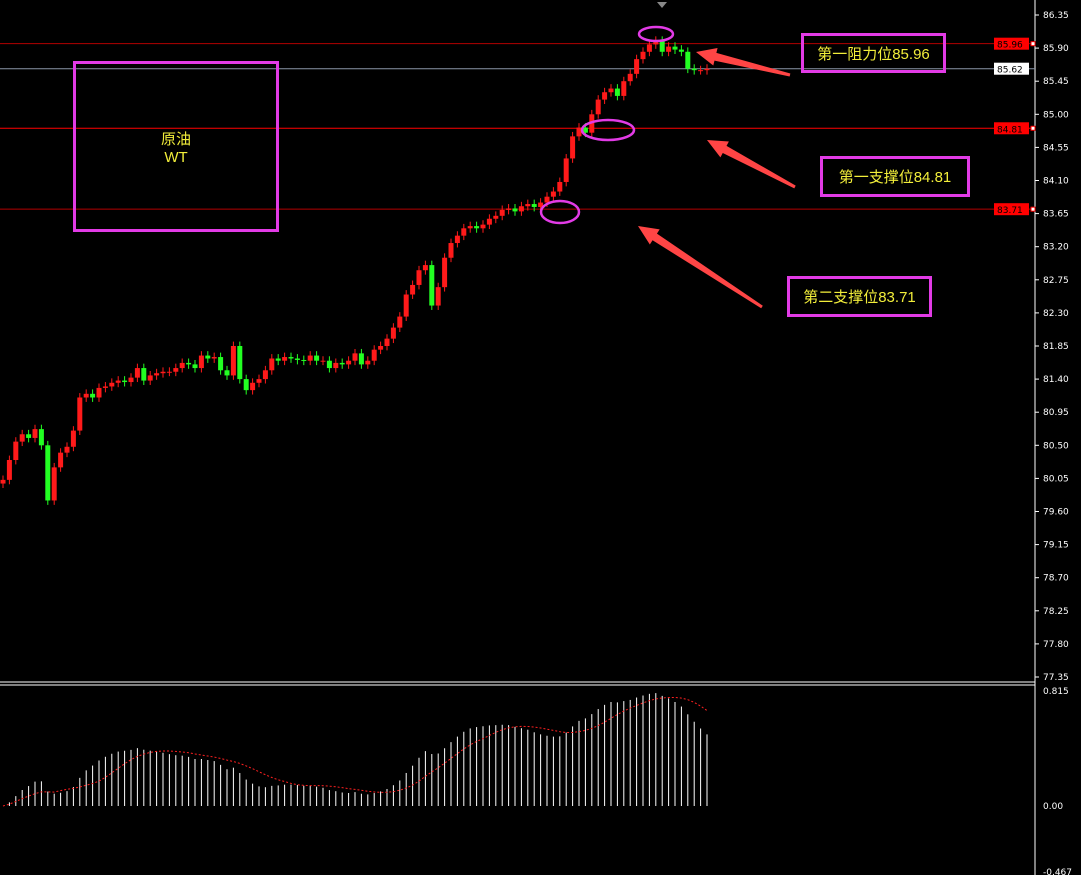  I want to click on y-tick-label: 82.30, so click(1056, 314).